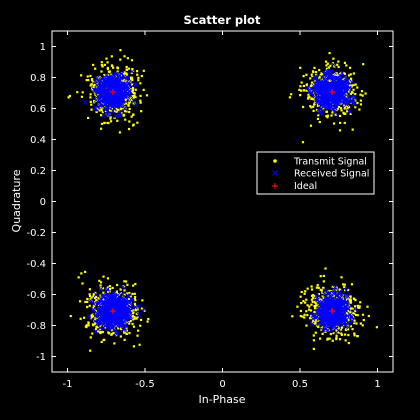  What do you see at coordinates (36, 264) in the screenshot?
I see `y-tick-label: -0.4` at bounding box center [36, 264].